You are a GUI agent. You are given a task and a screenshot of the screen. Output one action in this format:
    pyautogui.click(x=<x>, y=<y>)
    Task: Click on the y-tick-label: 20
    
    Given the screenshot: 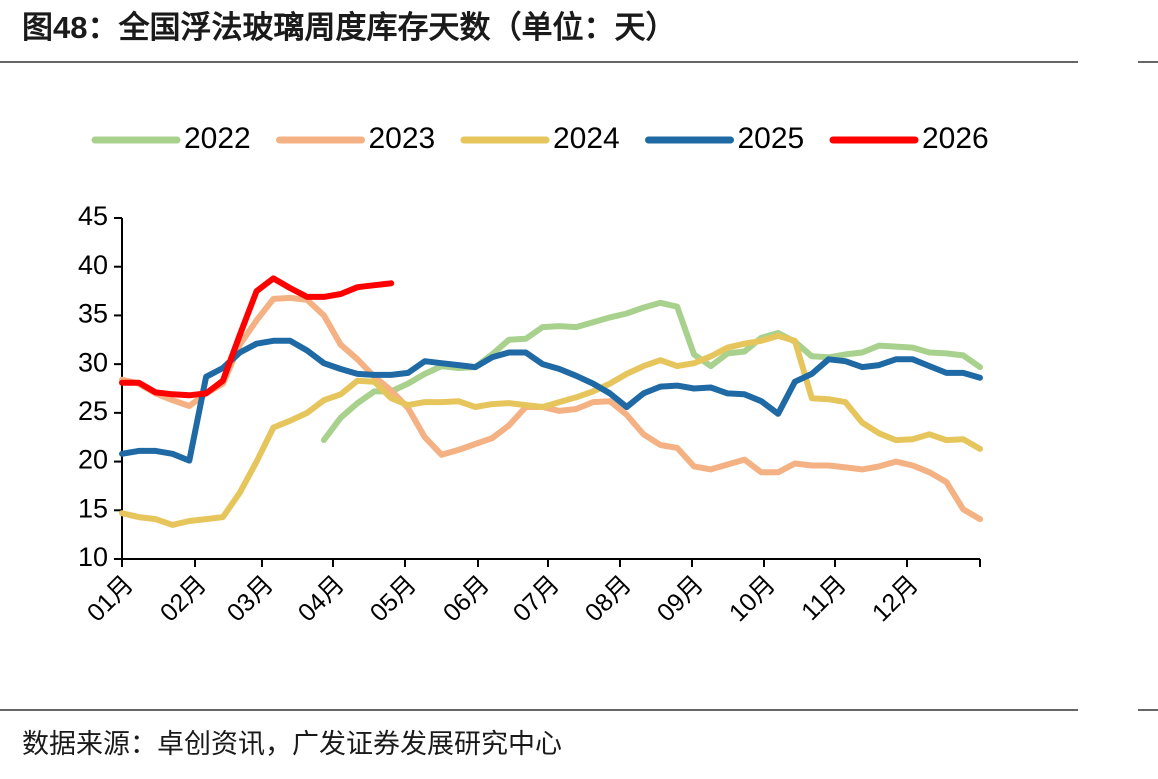 What is the action you would take?
    pyautogui.click(x=93, y=460)
    